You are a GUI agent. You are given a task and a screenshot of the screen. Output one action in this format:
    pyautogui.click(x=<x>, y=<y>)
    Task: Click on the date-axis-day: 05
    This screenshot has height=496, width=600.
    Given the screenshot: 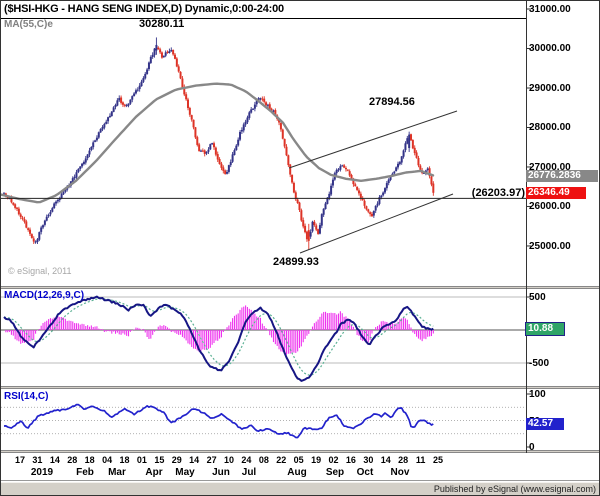 What is the action you would take?
    pyautogui.click(x=298, y=460)
    